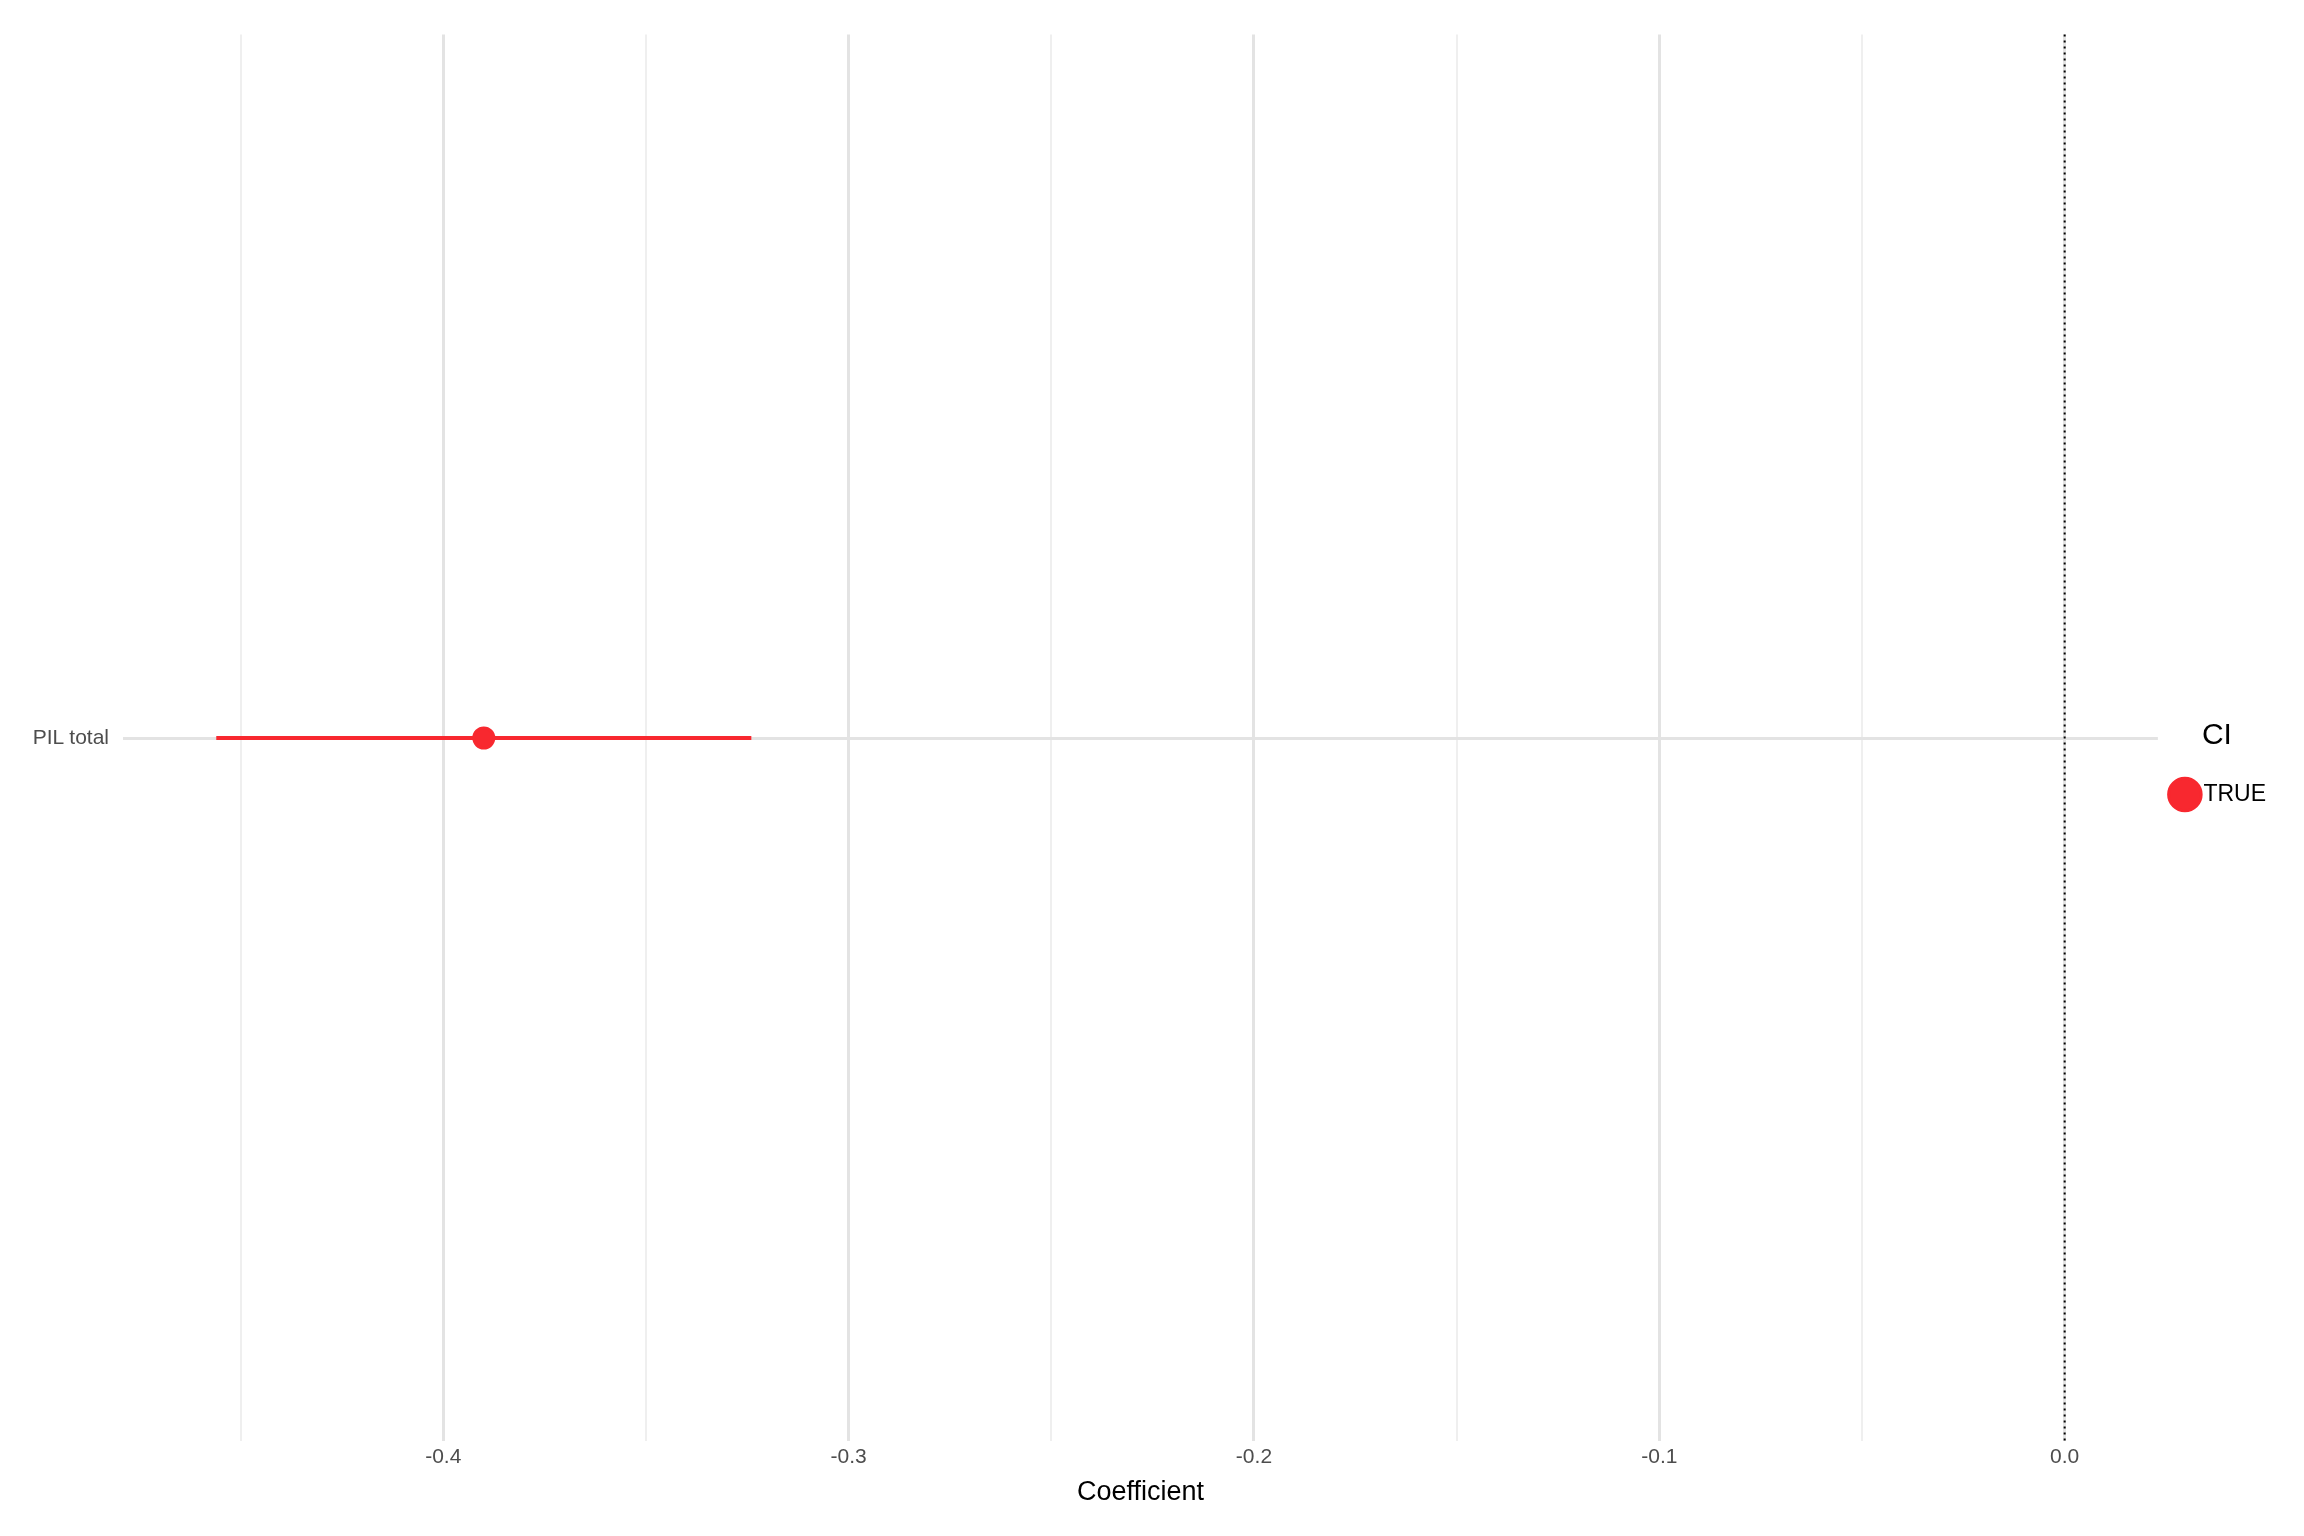 This screenshot has height=1536, width=2304. What do you see at coordinates (2065, 1455) in the screenshot?
I see `x-tick-label: 0.0` at bounding box center [2065, 1455].